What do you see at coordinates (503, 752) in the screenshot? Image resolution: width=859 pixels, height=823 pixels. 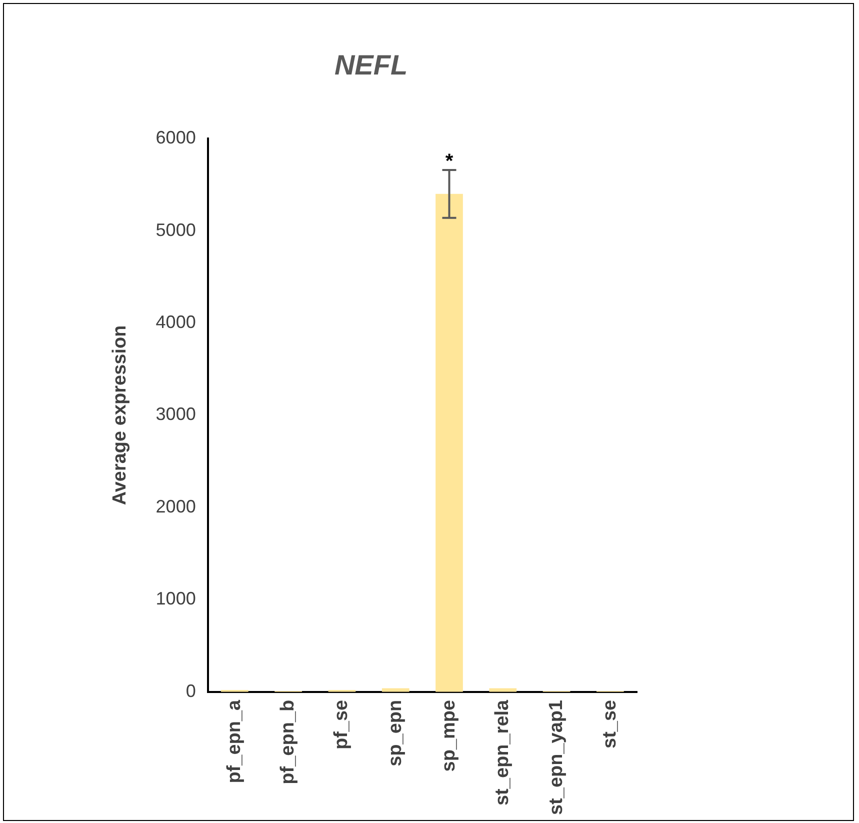 I see `x-tick-label: st_epn_rela` at bounding box center [503, 752].